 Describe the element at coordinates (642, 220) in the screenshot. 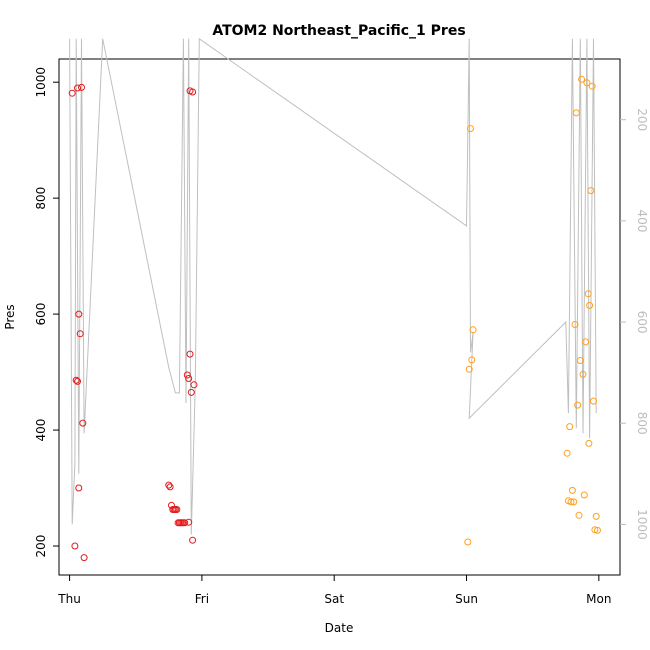

I see `y2-tick-label: 400` at that location.